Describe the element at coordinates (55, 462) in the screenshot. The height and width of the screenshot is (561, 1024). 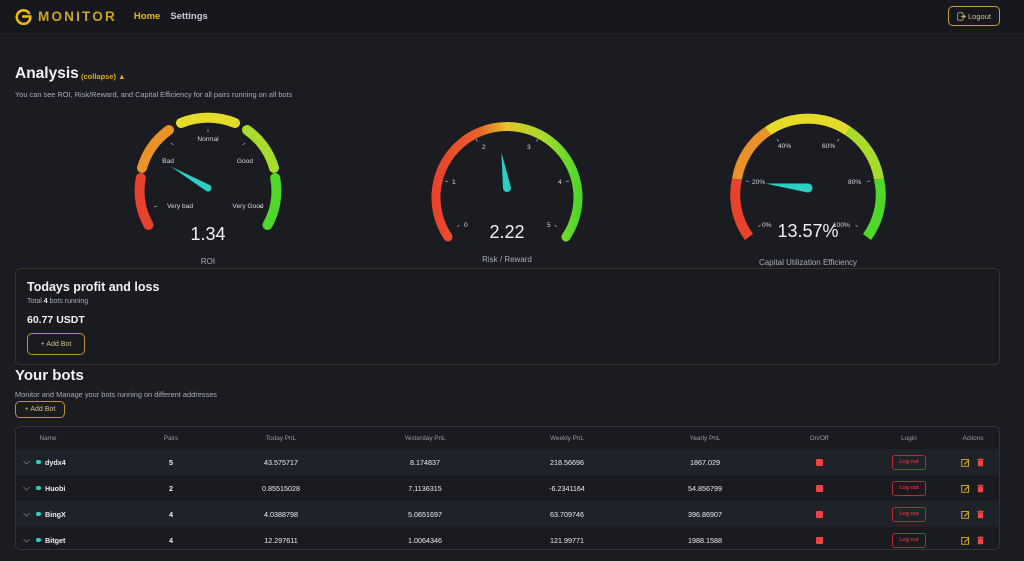
I see `bot-name: dydx4` at that location.